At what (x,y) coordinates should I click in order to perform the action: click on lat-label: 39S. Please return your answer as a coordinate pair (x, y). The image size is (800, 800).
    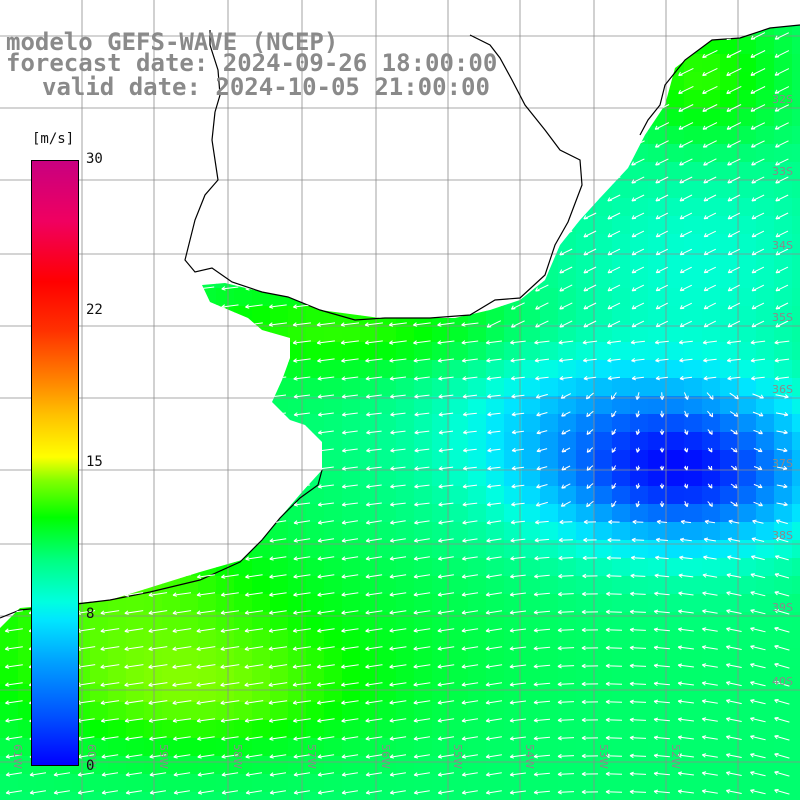
    Looking at the image, I should click on (782, 607).